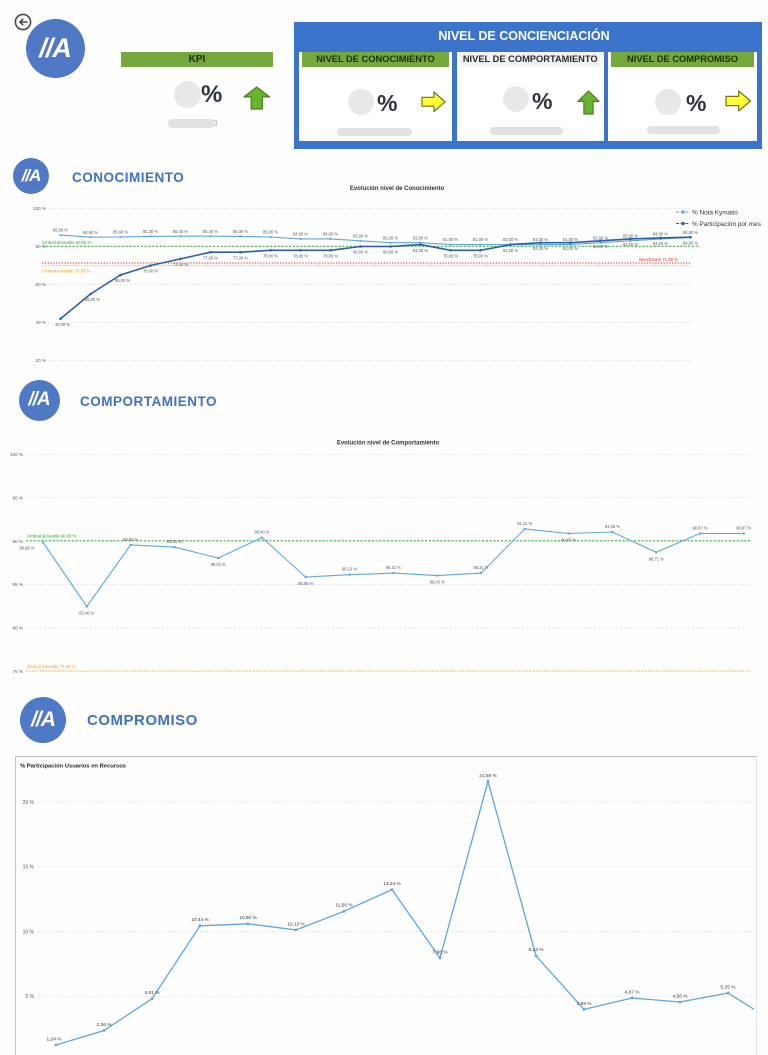  Describe the element at coordinates (488, 776) in the screenshot. I see `svg-text: 21,59 %` at that location.